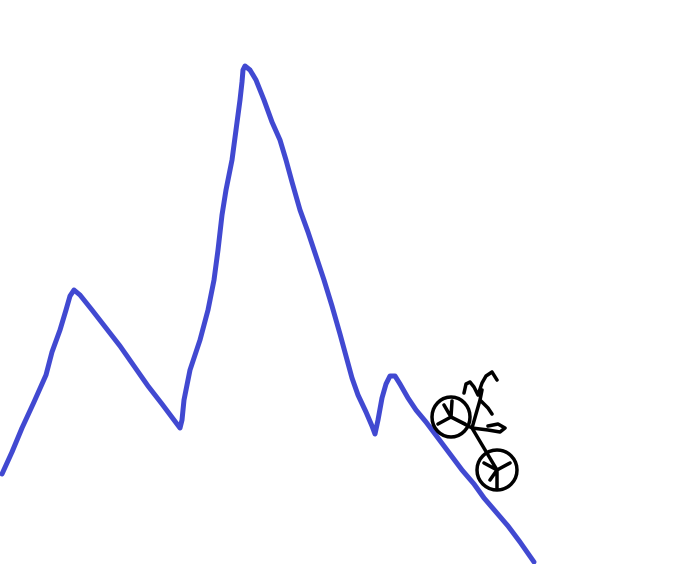 Image resolution: width=696 pixels, height=564 pixels. Describe the element at coordinates (451, 412) in the screenshot. I see `rear-wheel-spokes` at that location.